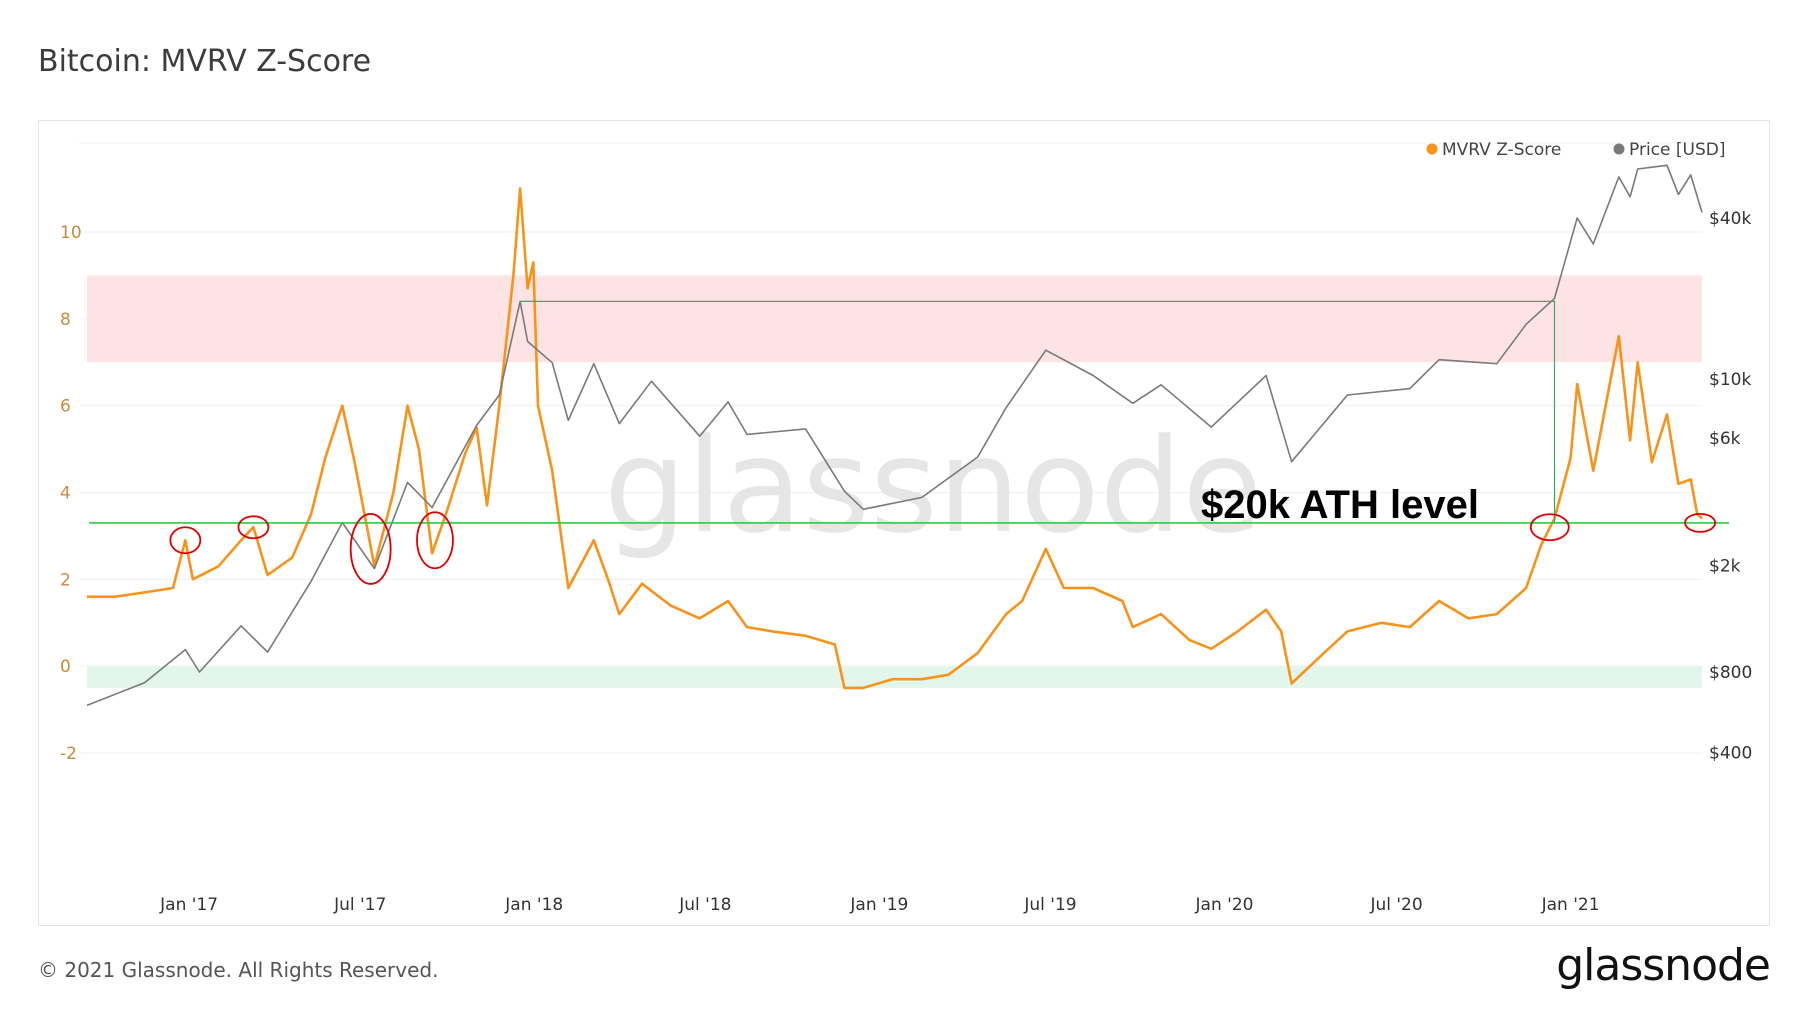  Describe the element at coordinates (65, 580) in the screenshot. I see `left-axis-tick-label: 2` at that location.